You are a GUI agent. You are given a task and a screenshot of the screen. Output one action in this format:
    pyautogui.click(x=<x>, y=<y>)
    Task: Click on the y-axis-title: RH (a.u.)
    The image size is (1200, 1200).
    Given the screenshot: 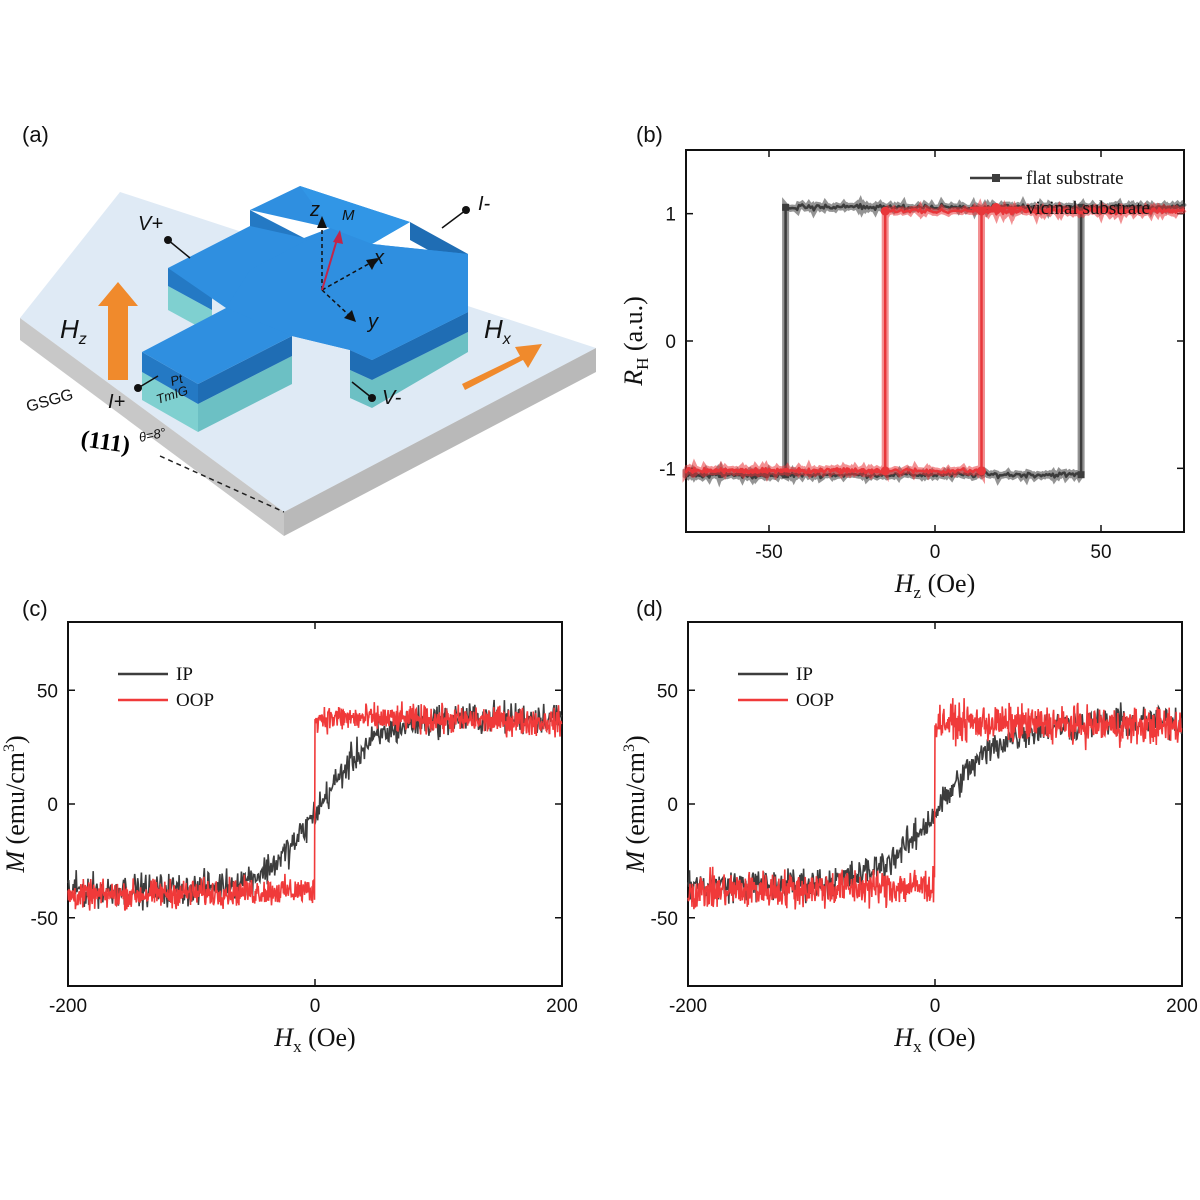 What is the action you would take?
    pyautogui.click(x=635, y=341)
    